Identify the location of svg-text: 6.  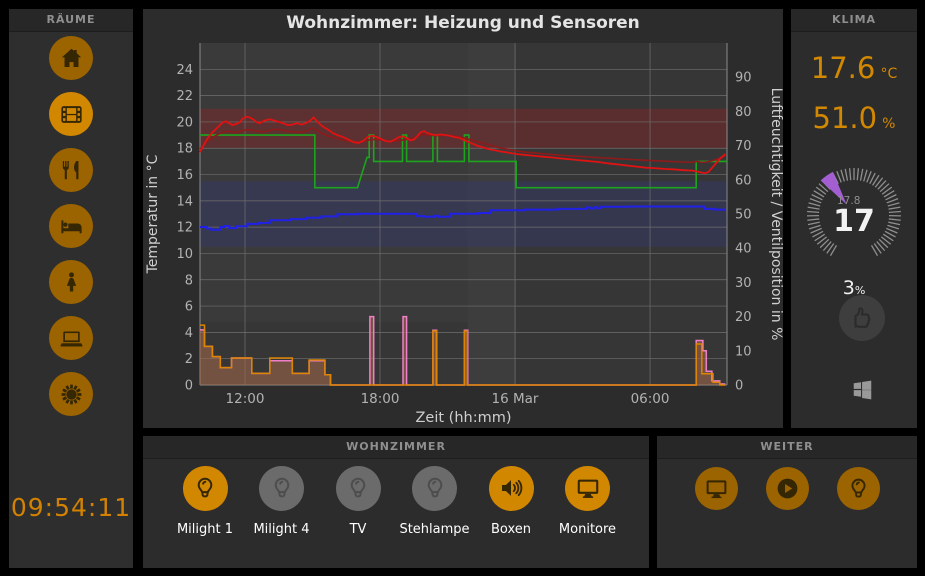
(189, 307).